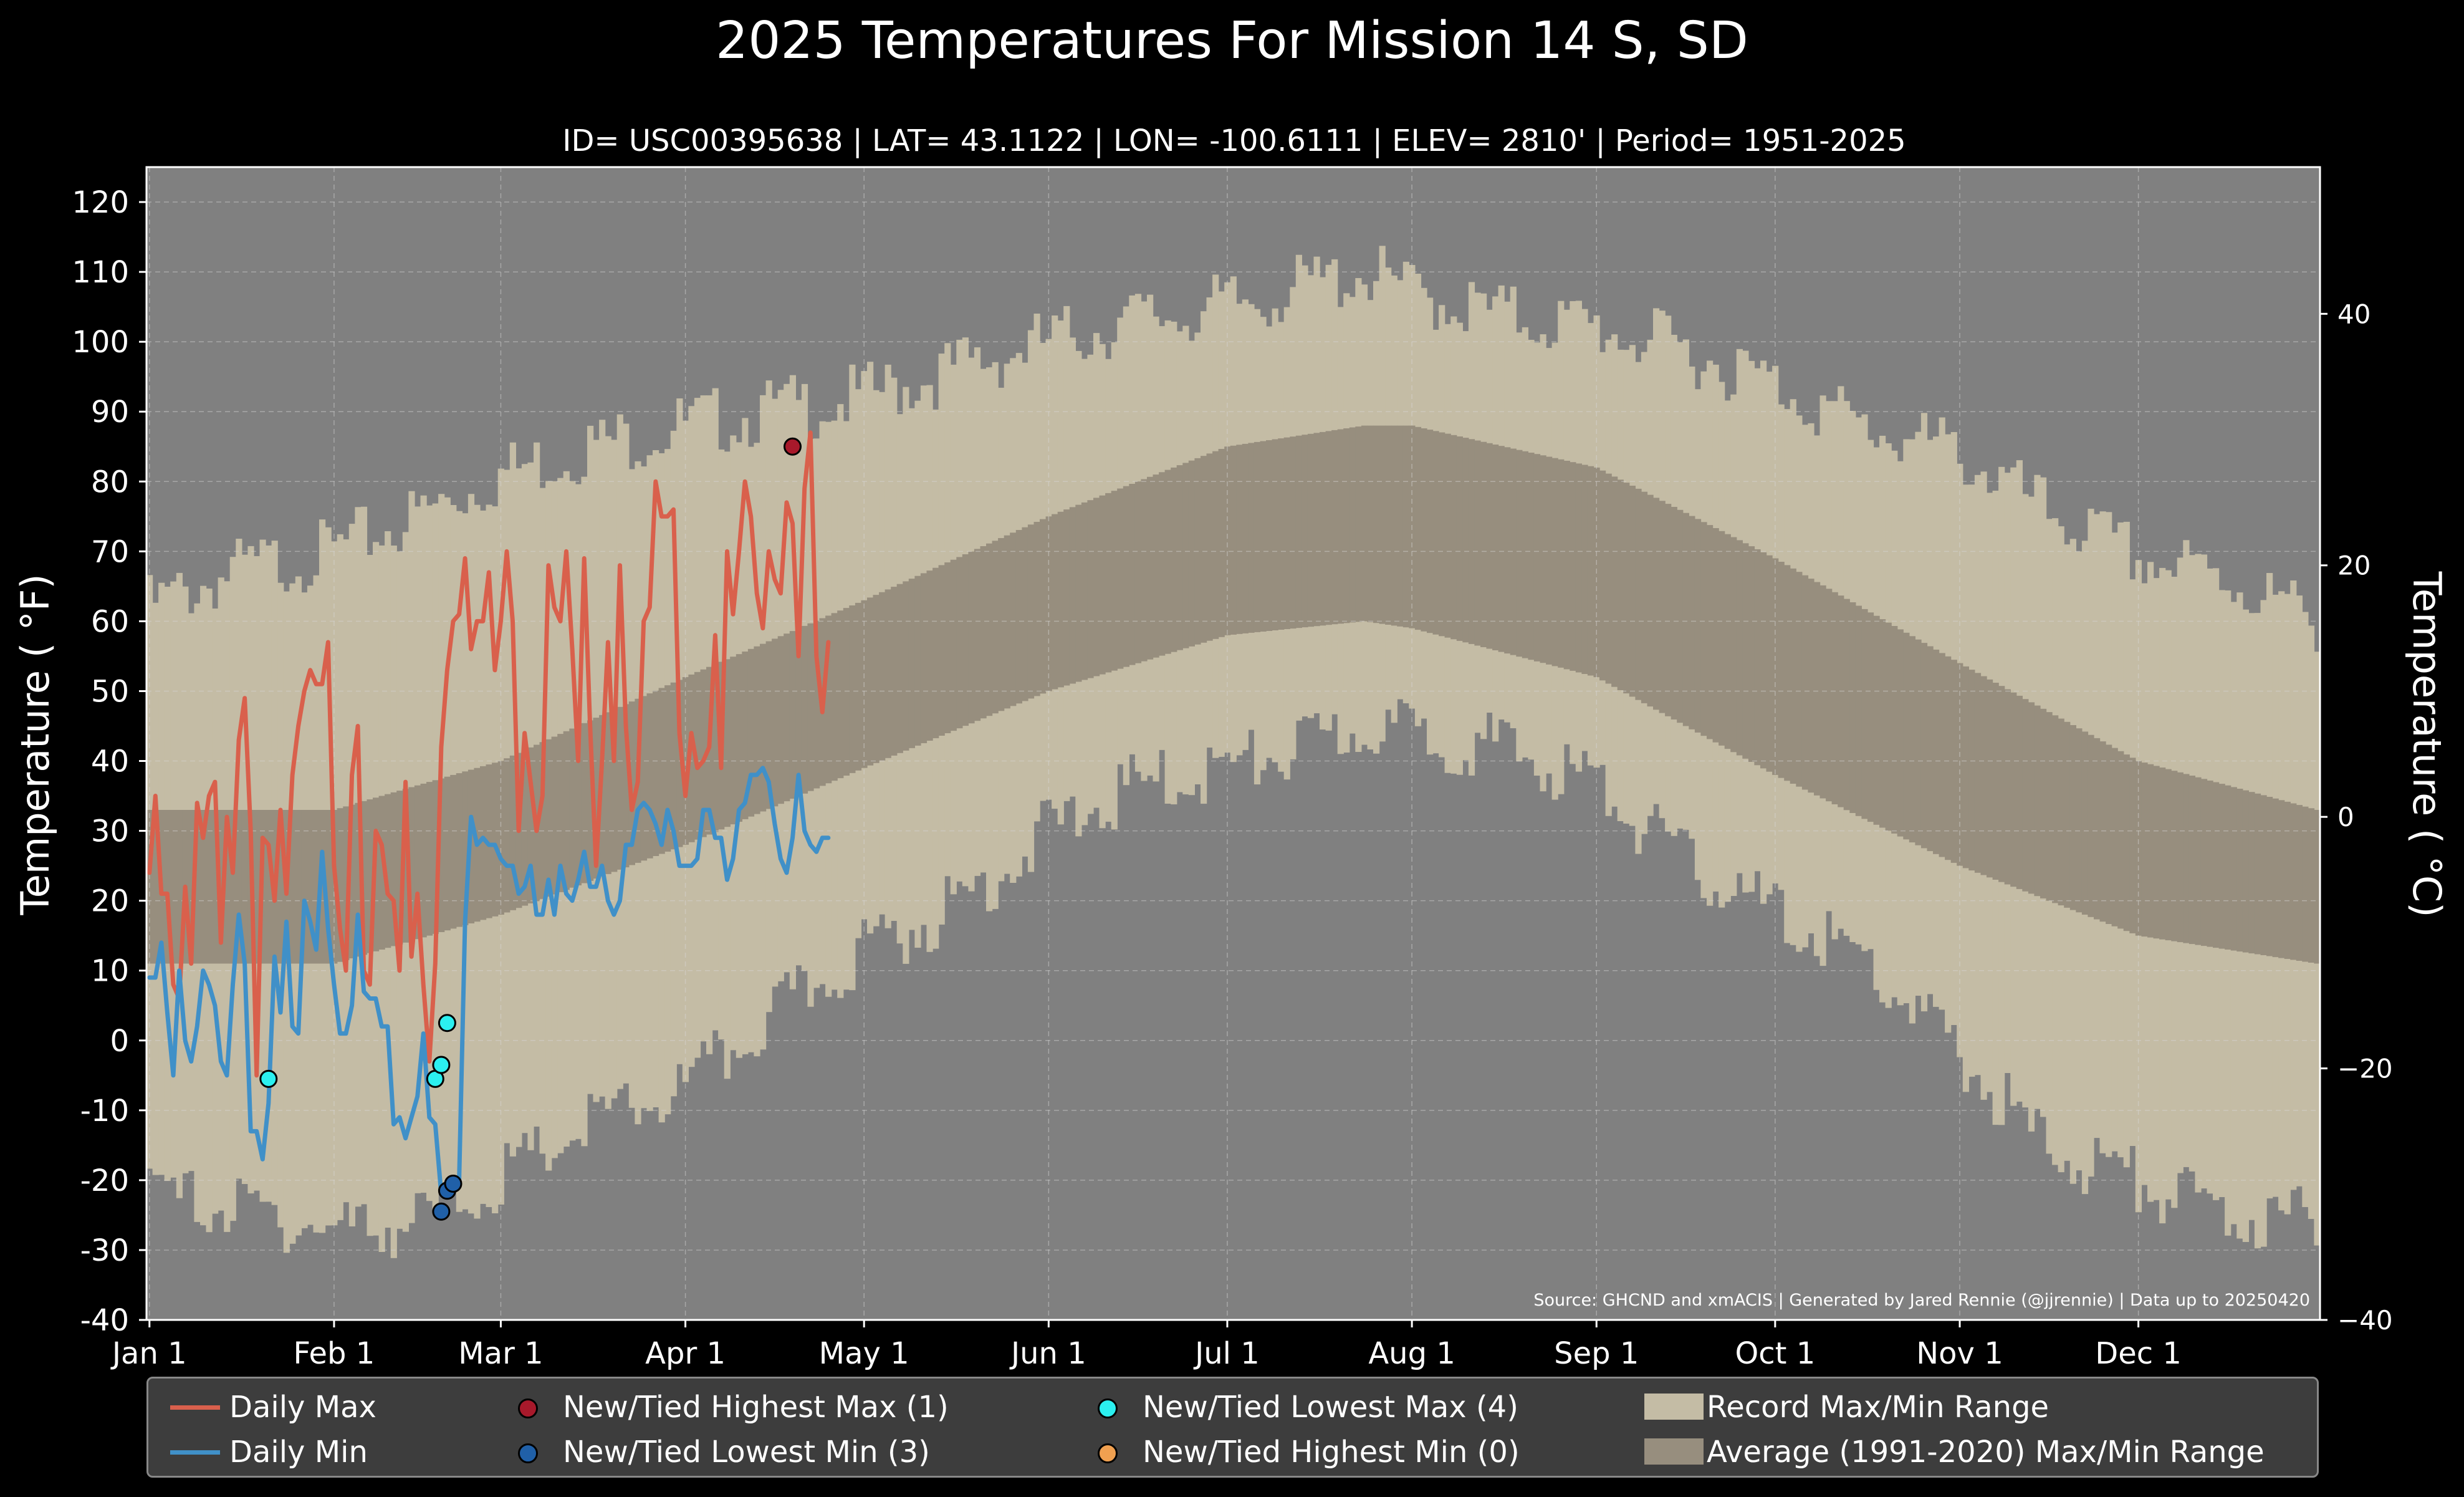  What do you see at coordinates (489, 981) in the screenshot?
I see `daily-min-line` at bounding box center [489, 981].